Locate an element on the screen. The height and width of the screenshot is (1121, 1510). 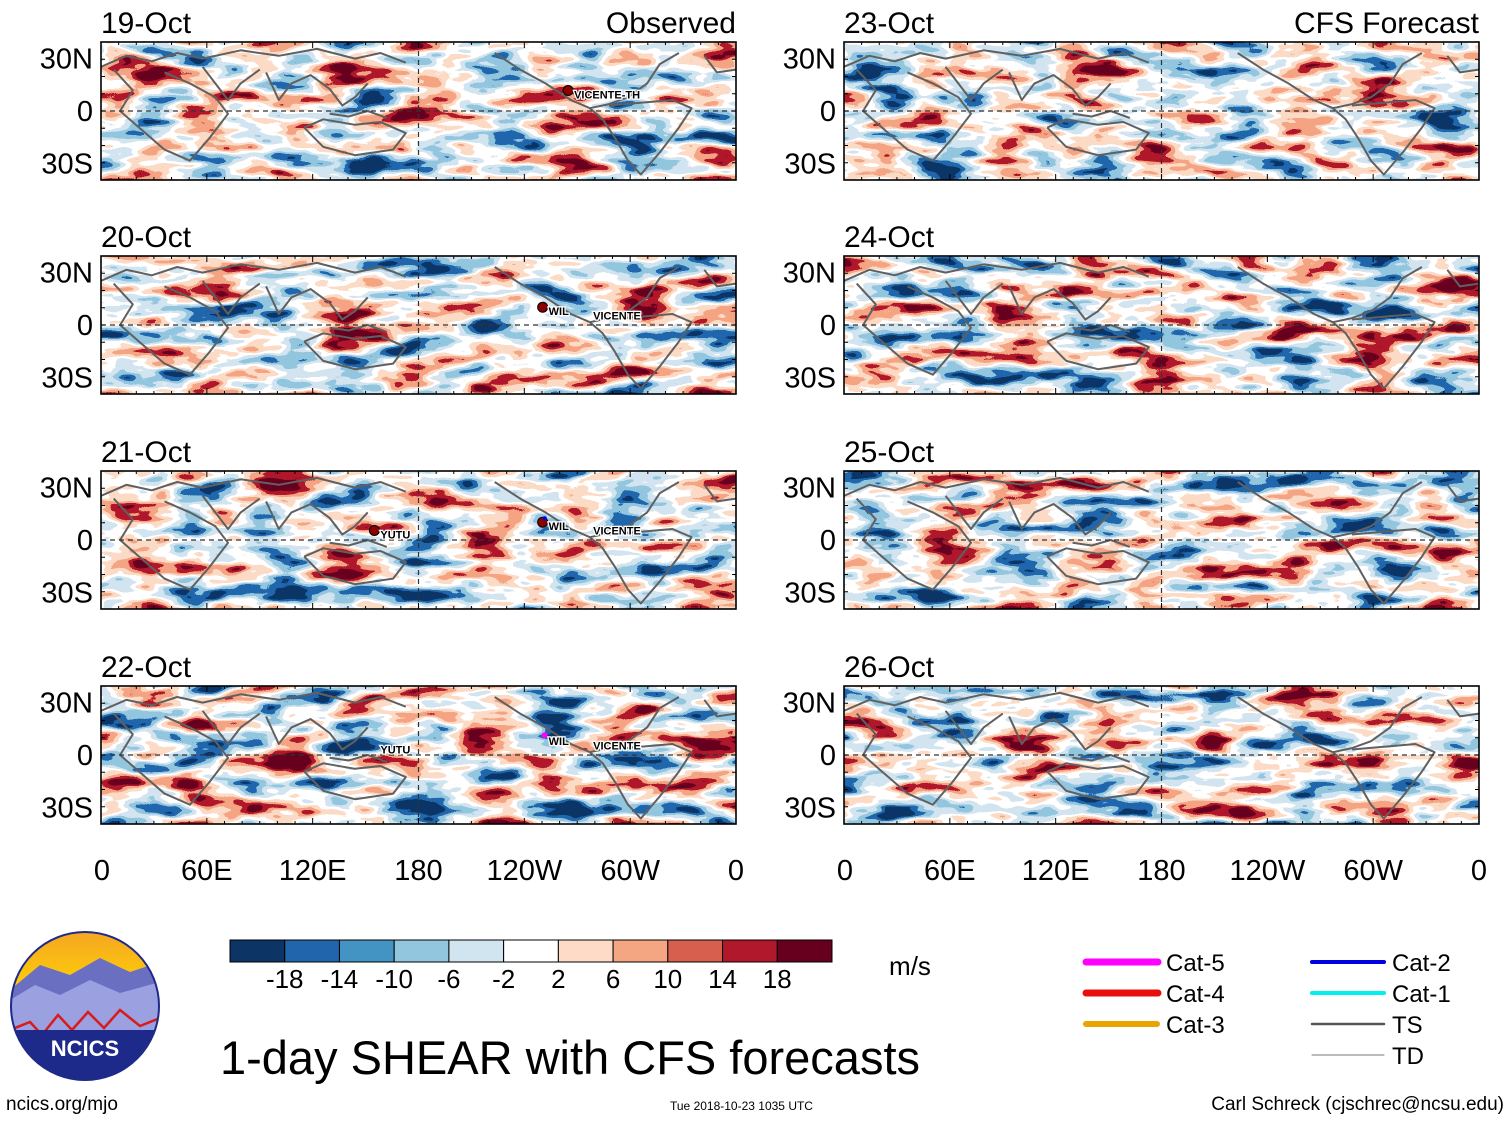
legend-label-cat-1: Cat-1 is located at coordinates (1421, 994).